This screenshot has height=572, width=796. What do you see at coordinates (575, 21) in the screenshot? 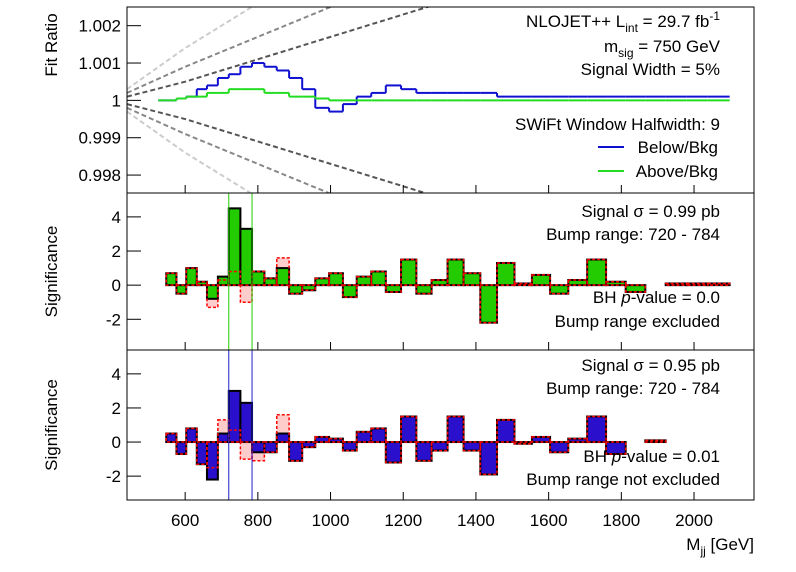
I see `text-part: NLOJET++ L` at bounding box center [575, 21].